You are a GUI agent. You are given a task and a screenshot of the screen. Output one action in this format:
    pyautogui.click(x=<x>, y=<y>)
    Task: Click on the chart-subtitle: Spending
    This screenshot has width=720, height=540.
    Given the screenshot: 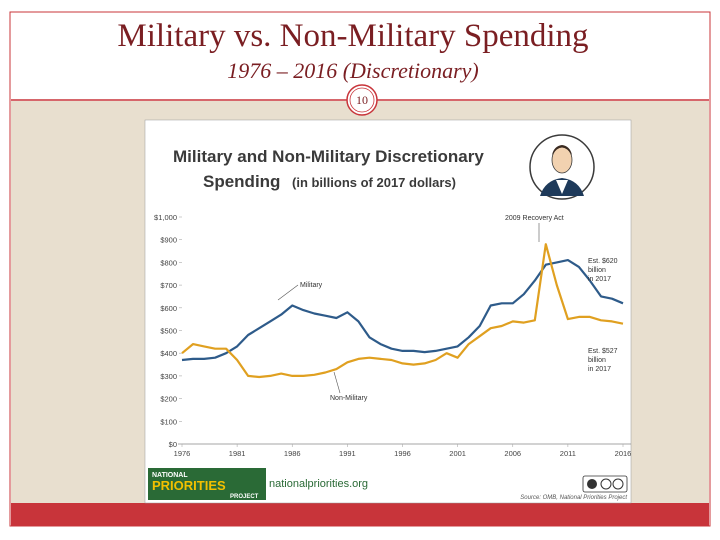 What is the action you would take?
    pyautogui.click(x=241, y=181)
    